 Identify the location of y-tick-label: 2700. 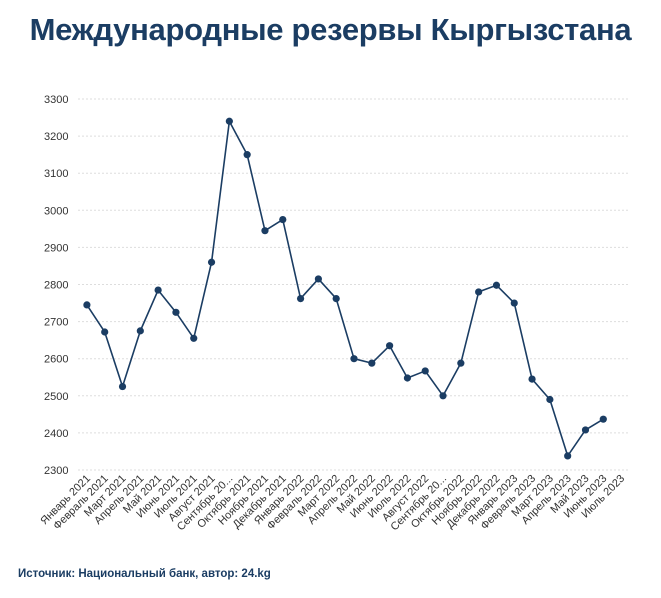
(56, 323).